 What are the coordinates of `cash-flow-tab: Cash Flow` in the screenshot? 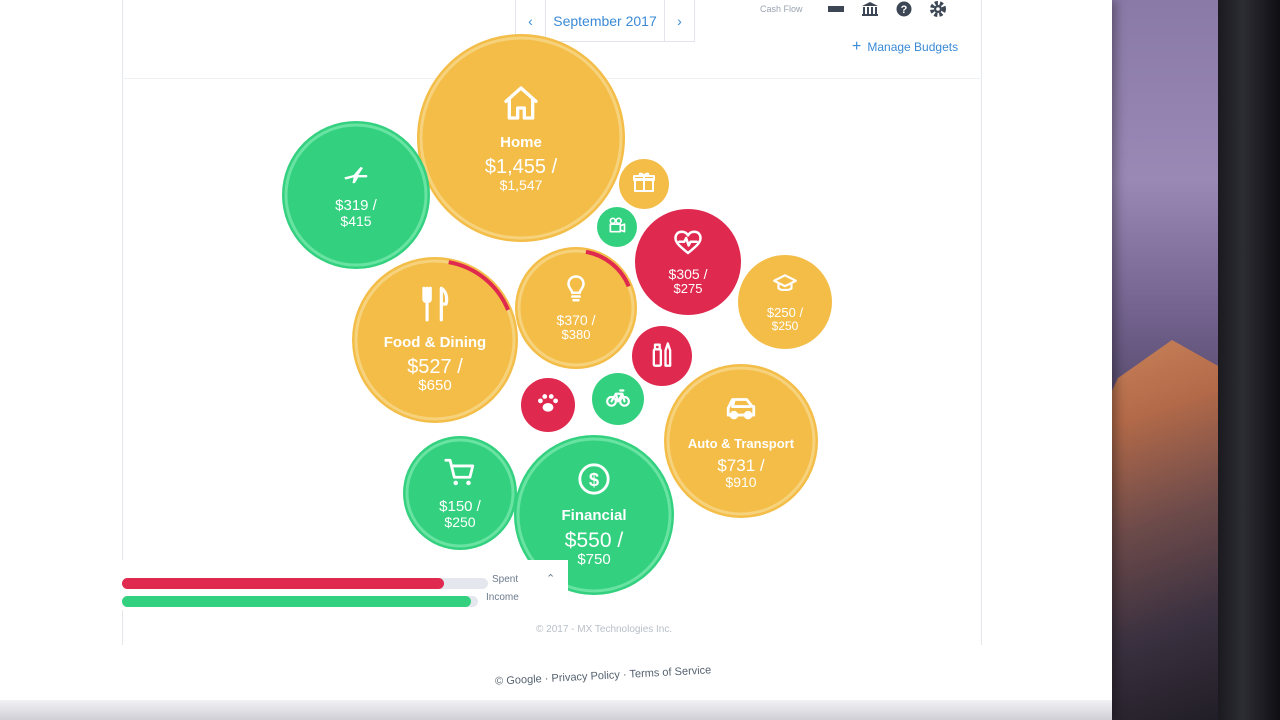 It's located at (781, 9).